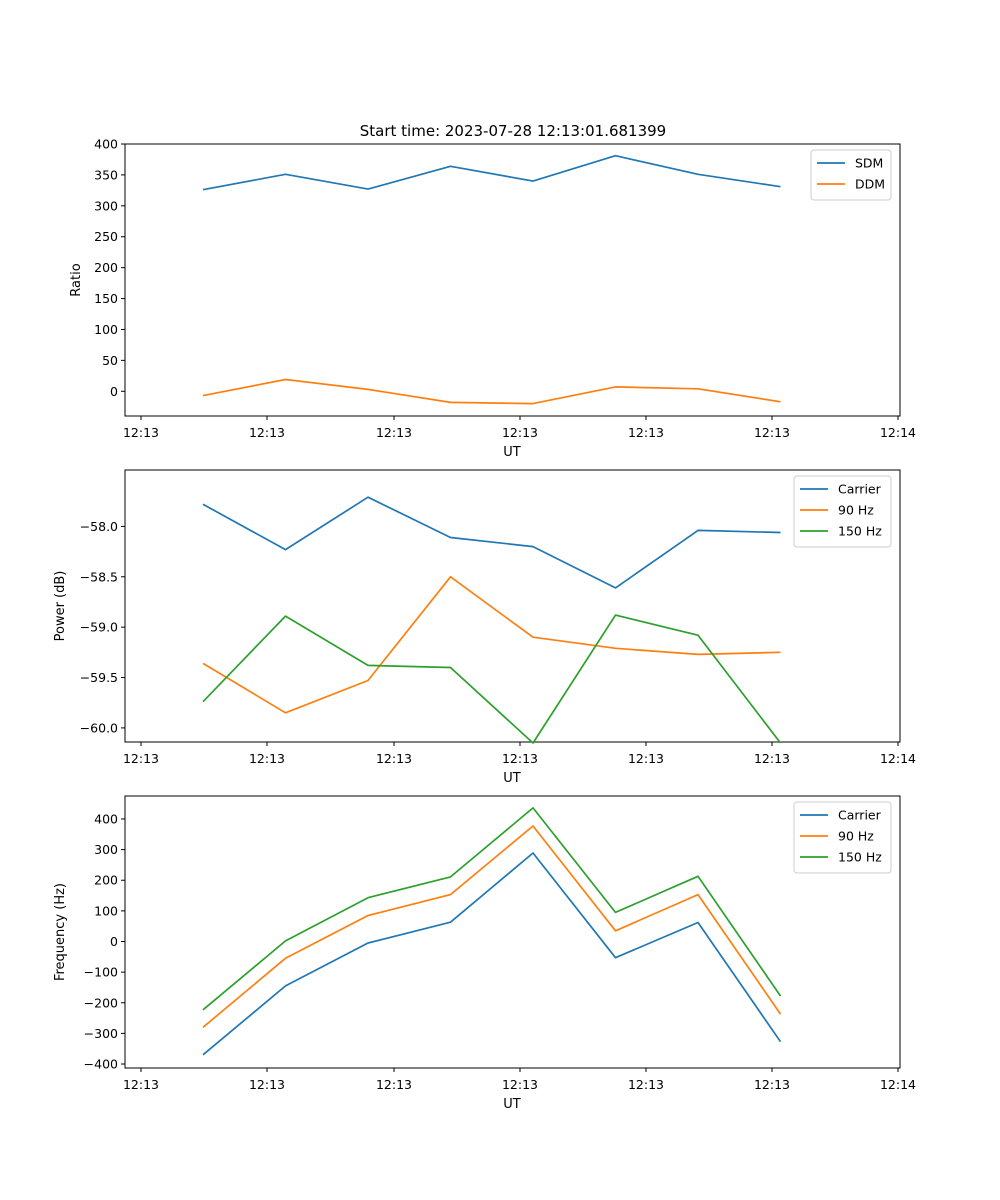 The width and height of the screenshot is (1000, 1200). Describe the element at coordinates (101, 1064) in the screenshot. I see `y-tick-label: −400` at that location.